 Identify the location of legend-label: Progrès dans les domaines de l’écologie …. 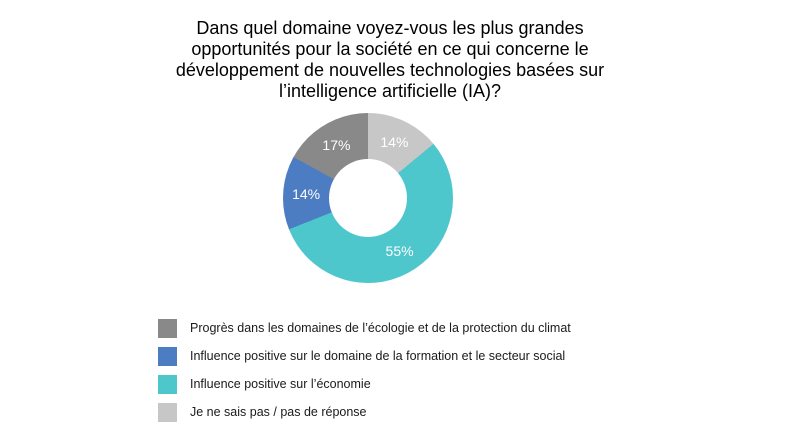
(380, 328).